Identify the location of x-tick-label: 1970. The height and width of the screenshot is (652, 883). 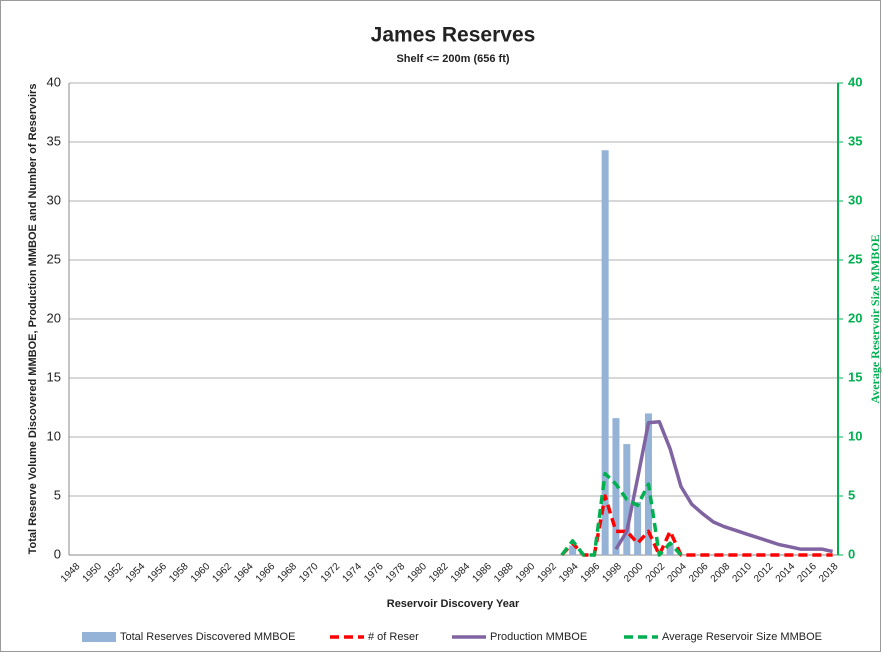
(309, 573).